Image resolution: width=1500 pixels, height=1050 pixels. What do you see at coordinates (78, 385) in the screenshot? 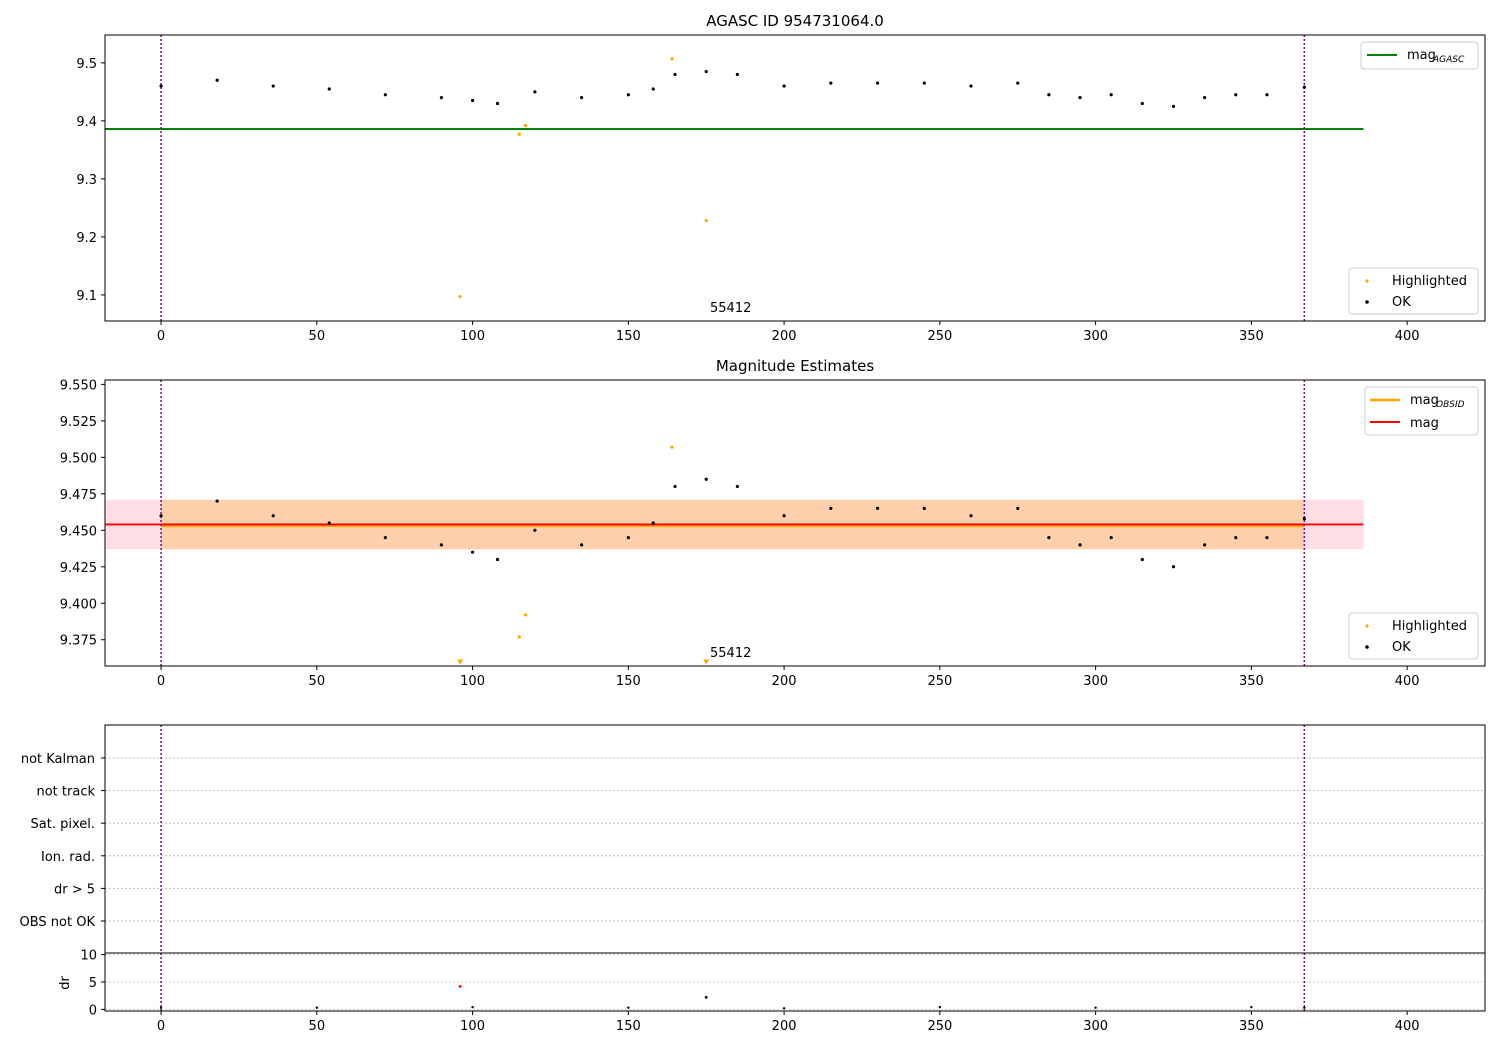
I see `y-tick-label: 9.550` at bounding box center [78, 385].